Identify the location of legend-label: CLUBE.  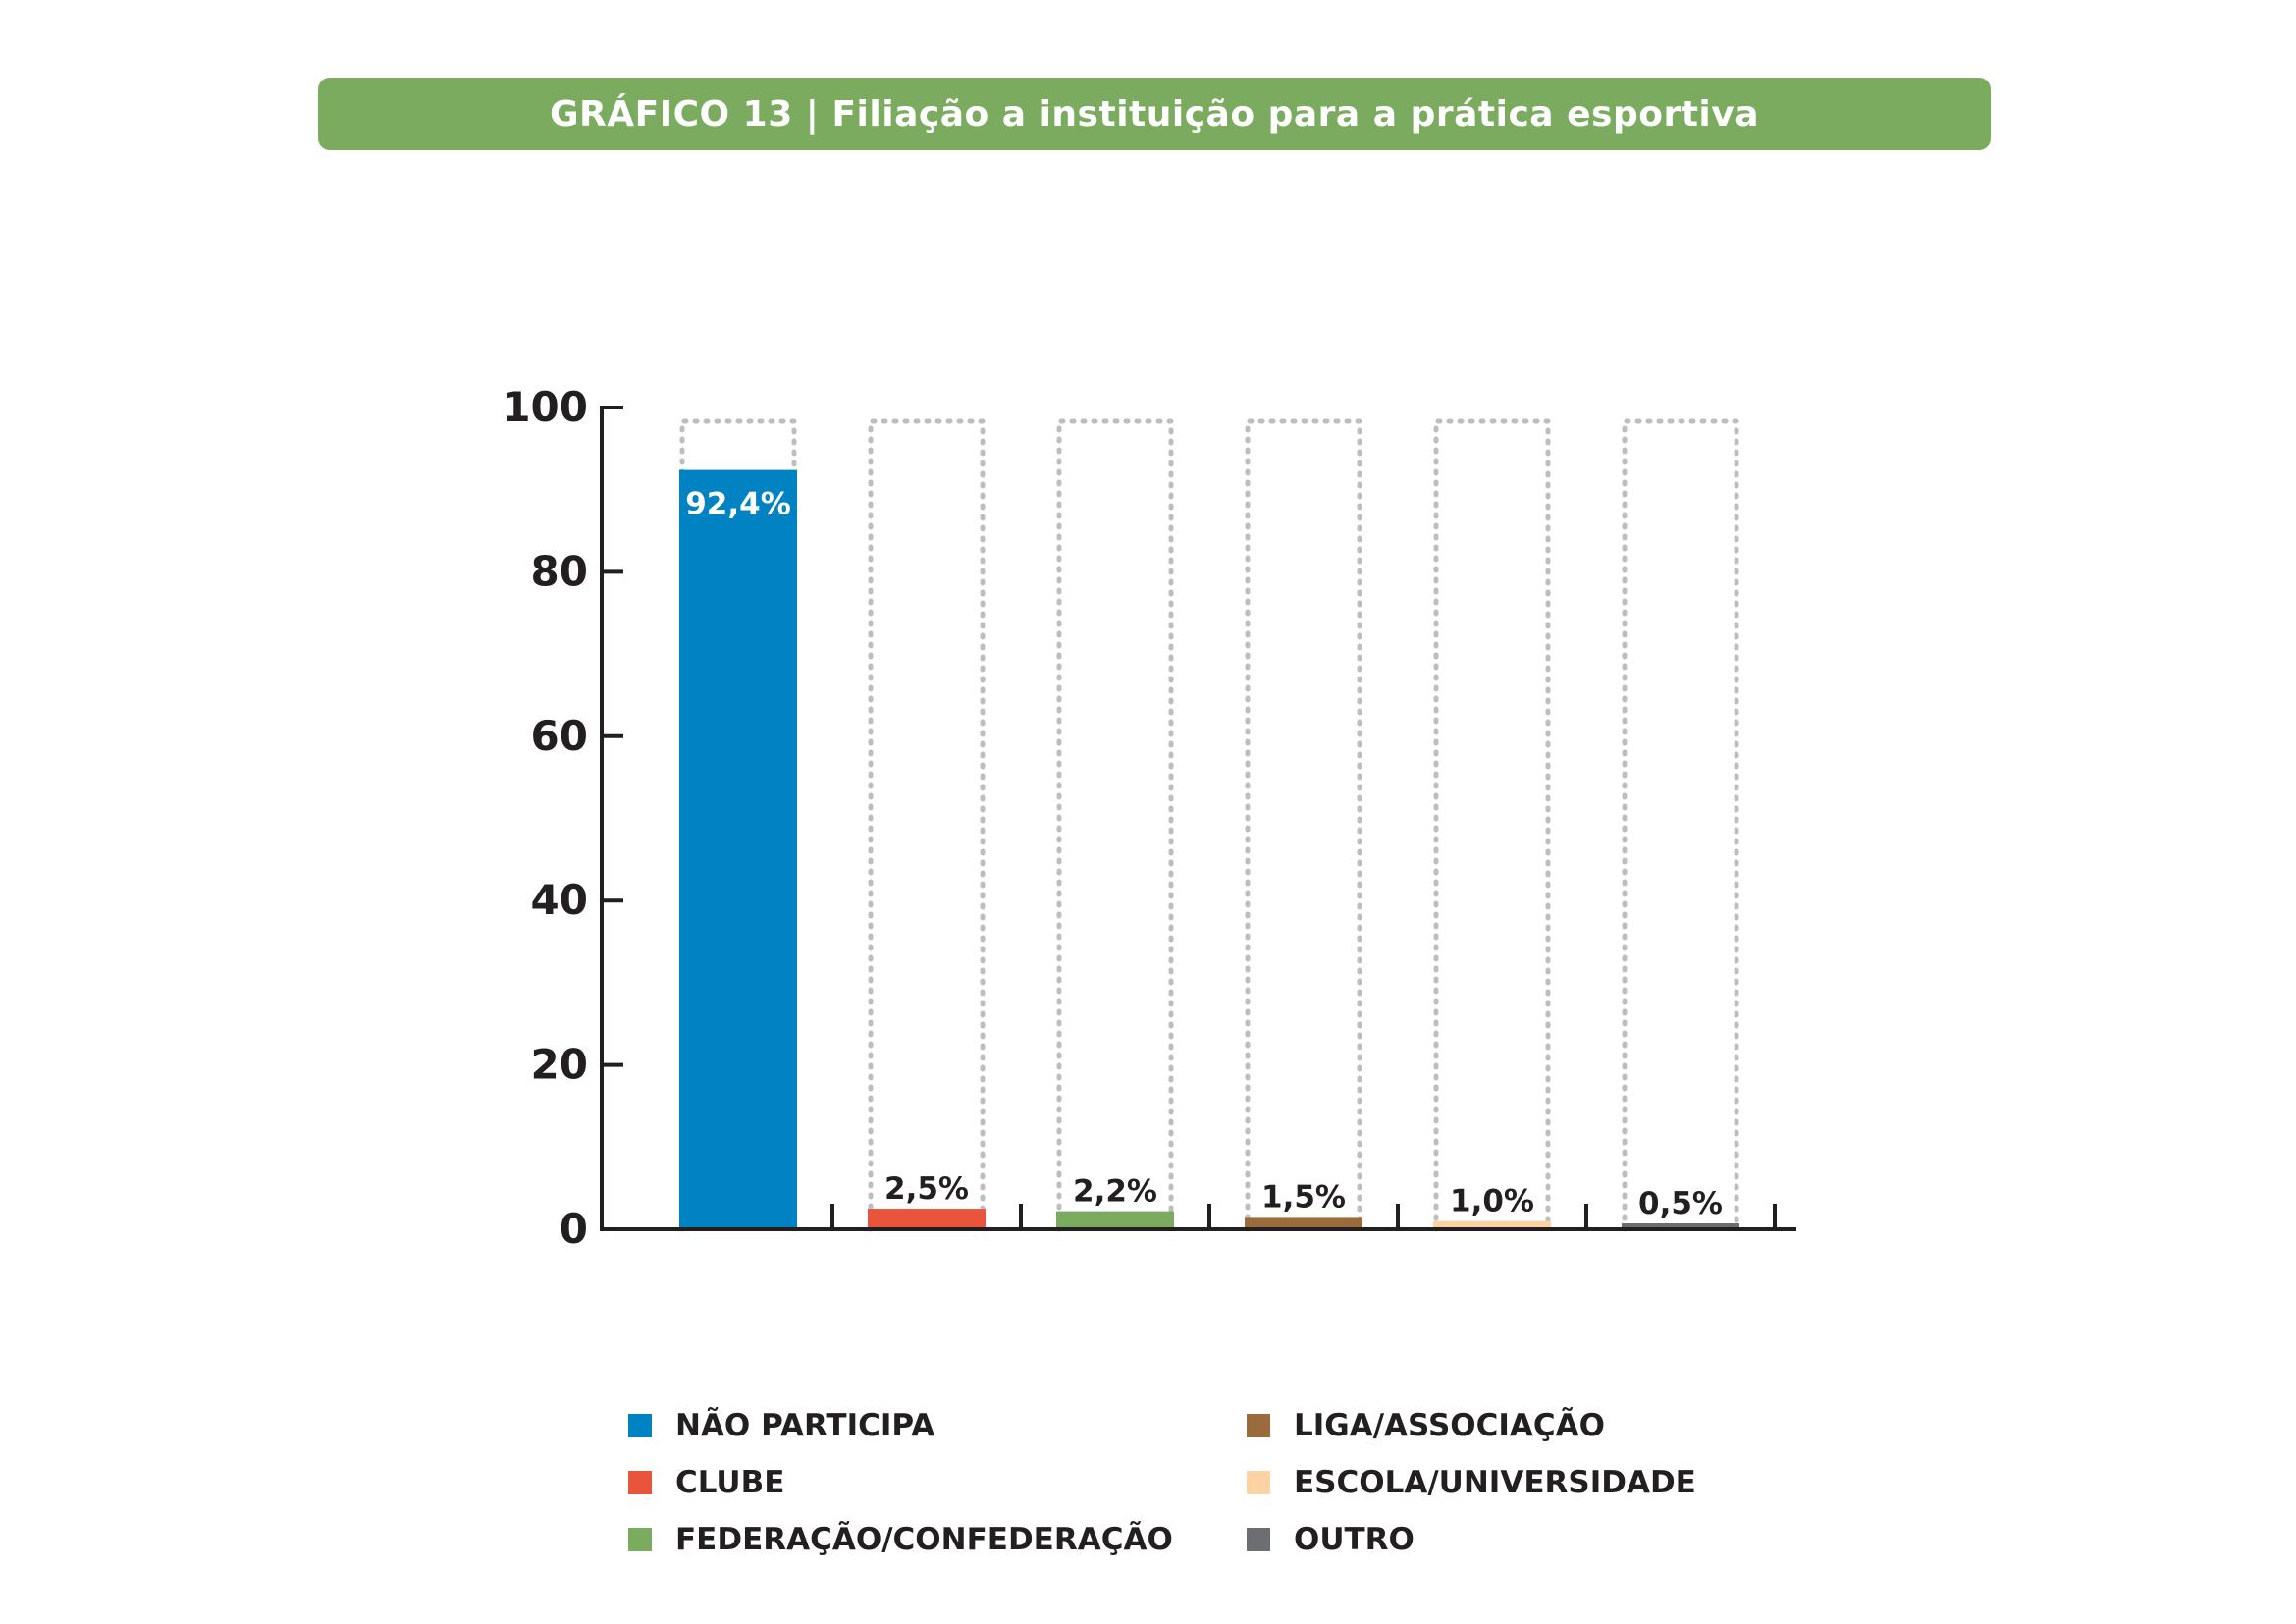
(730, 1482).